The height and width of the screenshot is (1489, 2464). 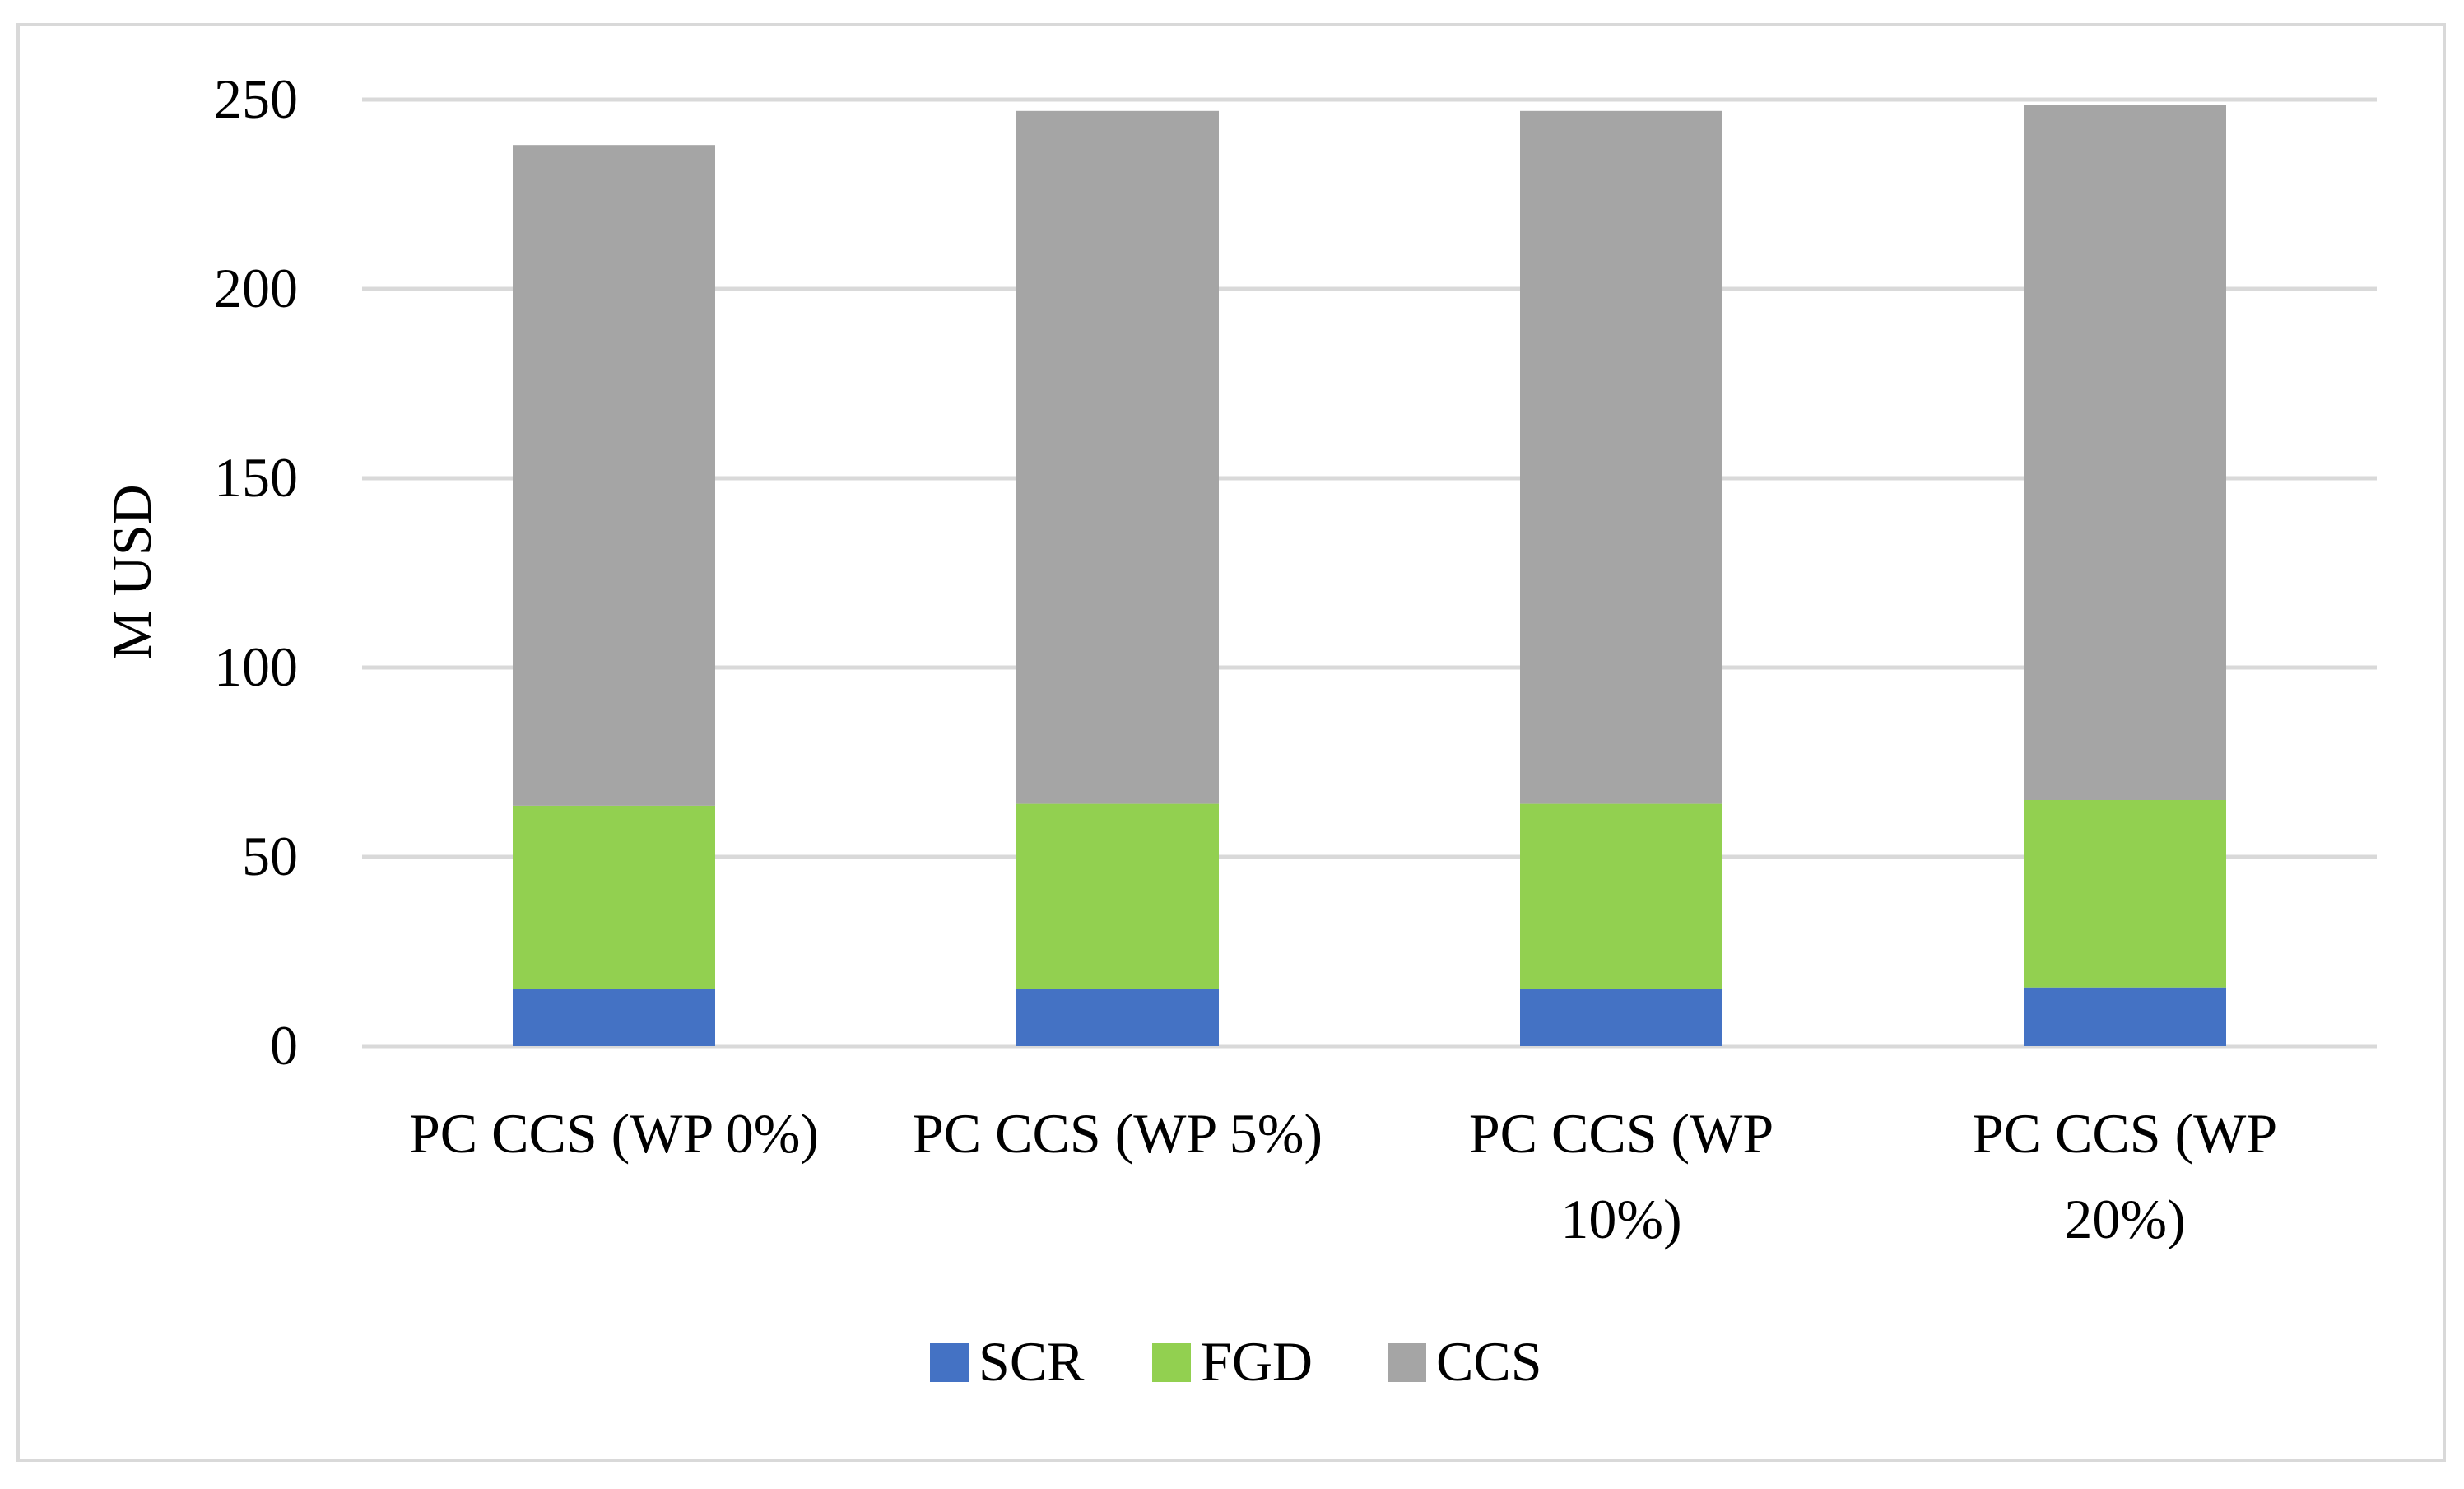 What do you see at coordinates (950, 1362) in the screenshot?
I see `legend-swatch-scr` at bounding box center [950, 1362].